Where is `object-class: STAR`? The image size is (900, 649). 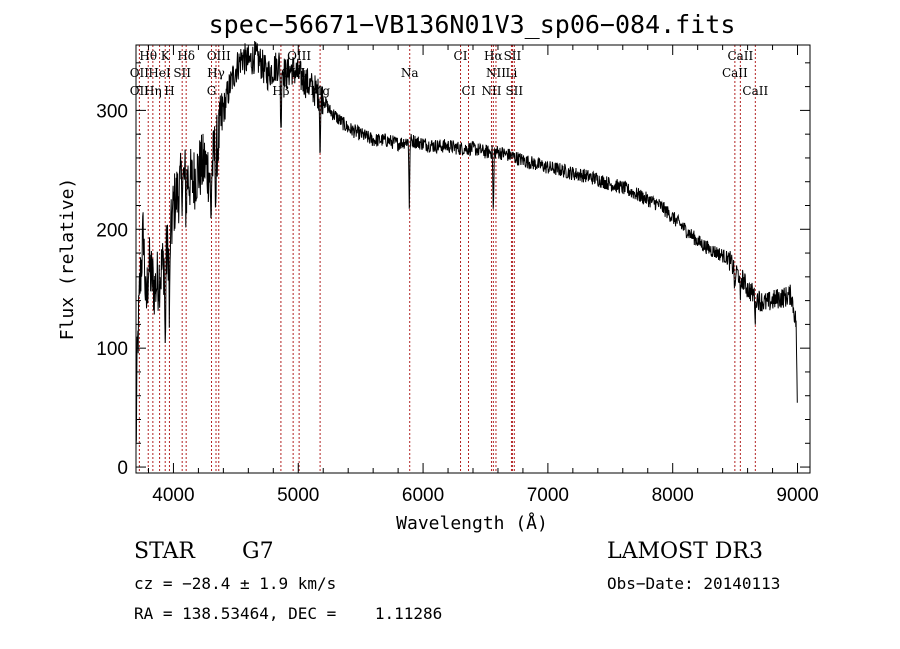 object-class: STAR is located at coordinates (165, 551).